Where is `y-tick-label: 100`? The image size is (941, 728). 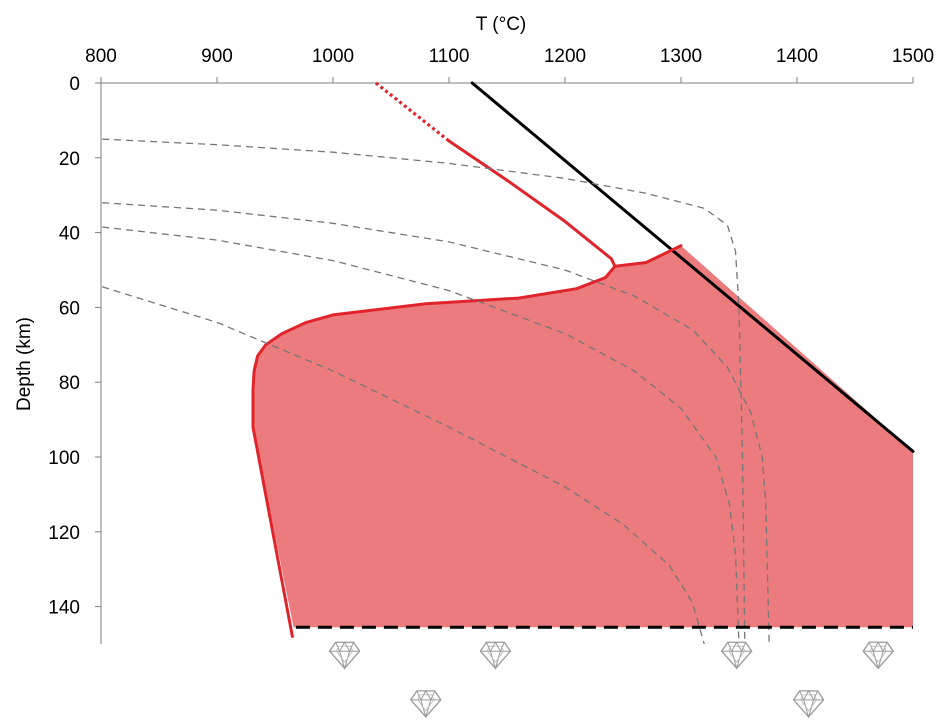 y-tick-label: 100 is located at coordinates (64, 458).